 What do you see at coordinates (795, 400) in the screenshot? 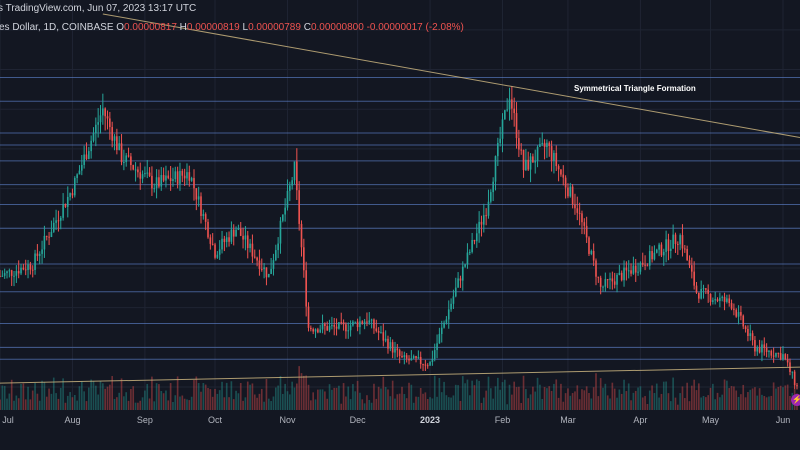
I see `lightning-icon: ⚡` at bounding box center [795, 400].